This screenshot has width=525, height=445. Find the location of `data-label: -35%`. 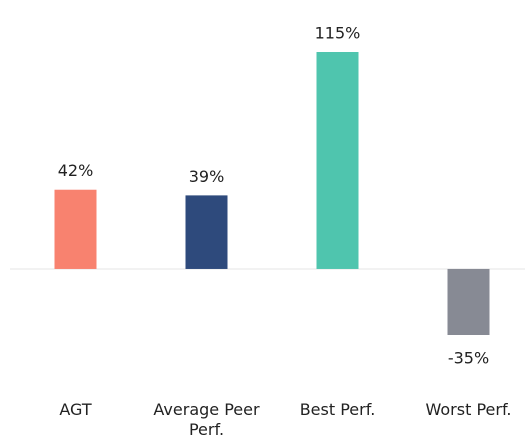

data-label: -35% is located at coordinates (468, 358).